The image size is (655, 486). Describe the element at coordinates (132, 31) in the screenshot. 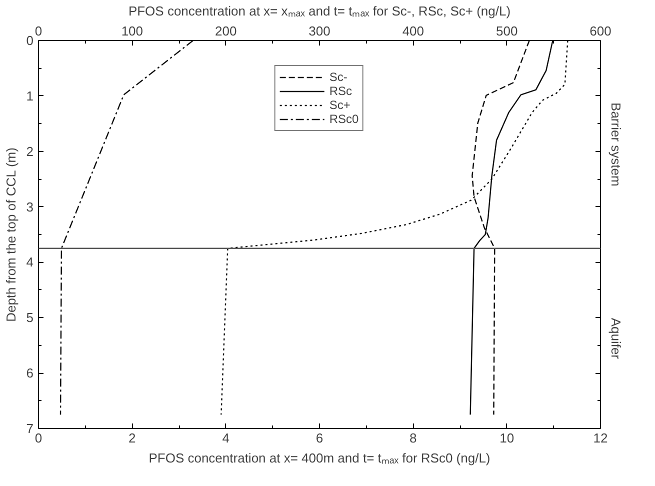

I see `x2-tick-label: 100` at that location.